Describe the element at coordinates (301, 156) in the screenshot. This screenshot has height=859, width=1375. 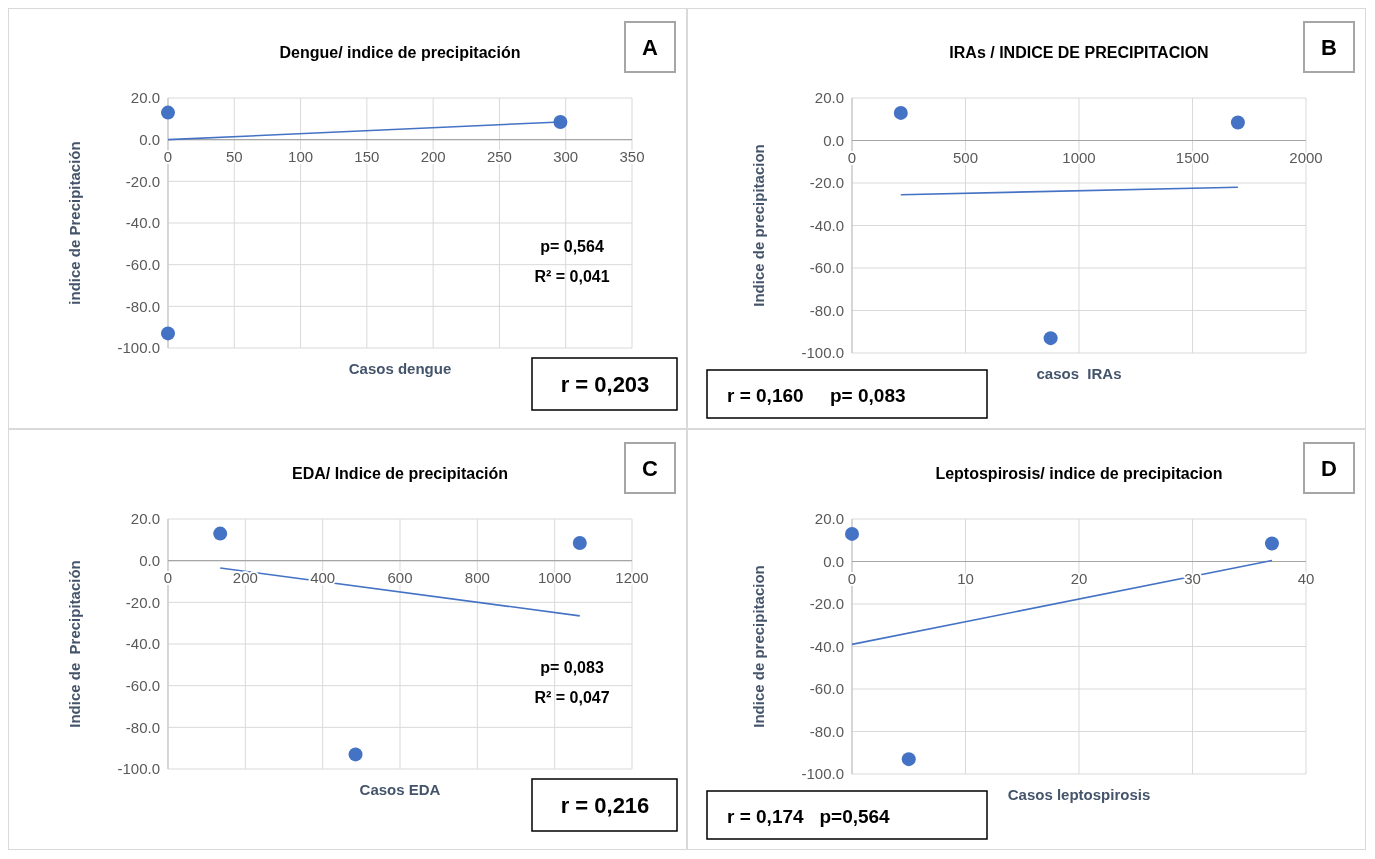
I see `x-tick-label: 100` at that location.